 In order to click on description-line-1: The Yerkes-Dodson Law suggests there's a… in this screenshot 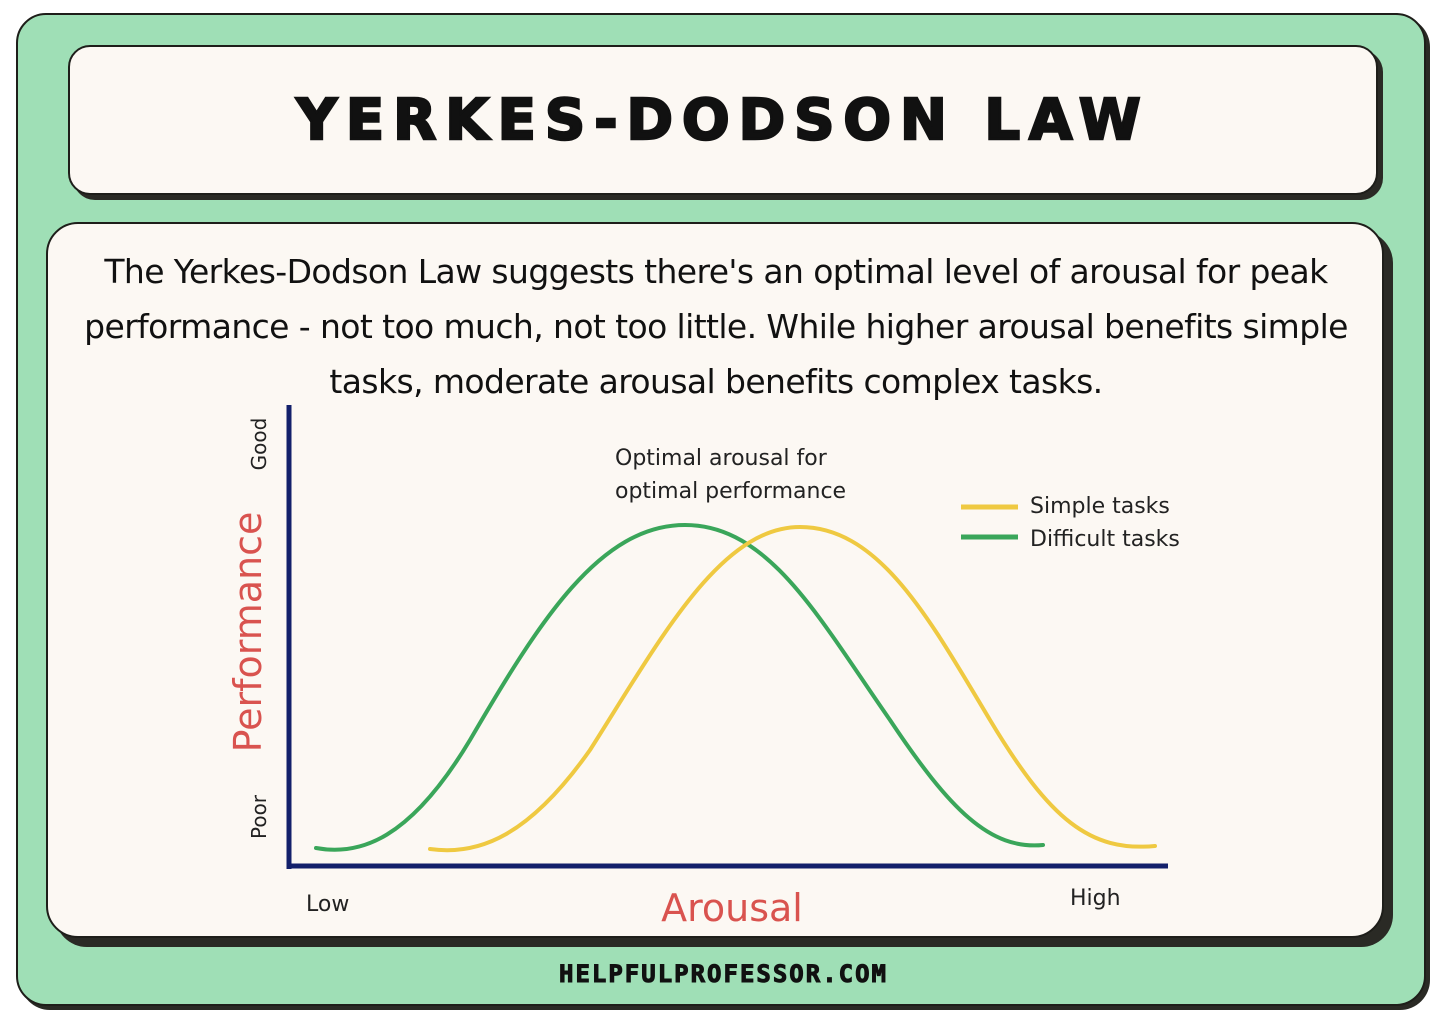, I will do `click(716, 271)`.